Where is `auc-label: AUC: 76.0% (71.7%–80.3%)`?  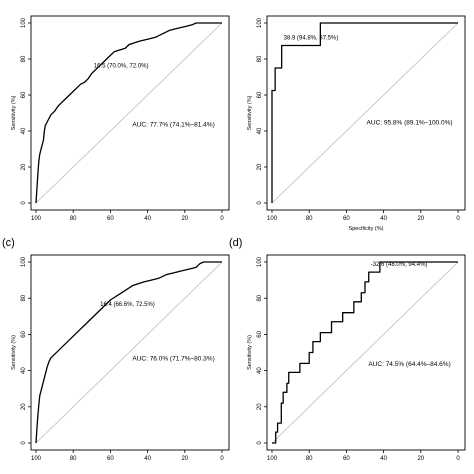
auc-label: AUC: 76.0% (71.7%–80.3%) is located at coordinates (173, 358).